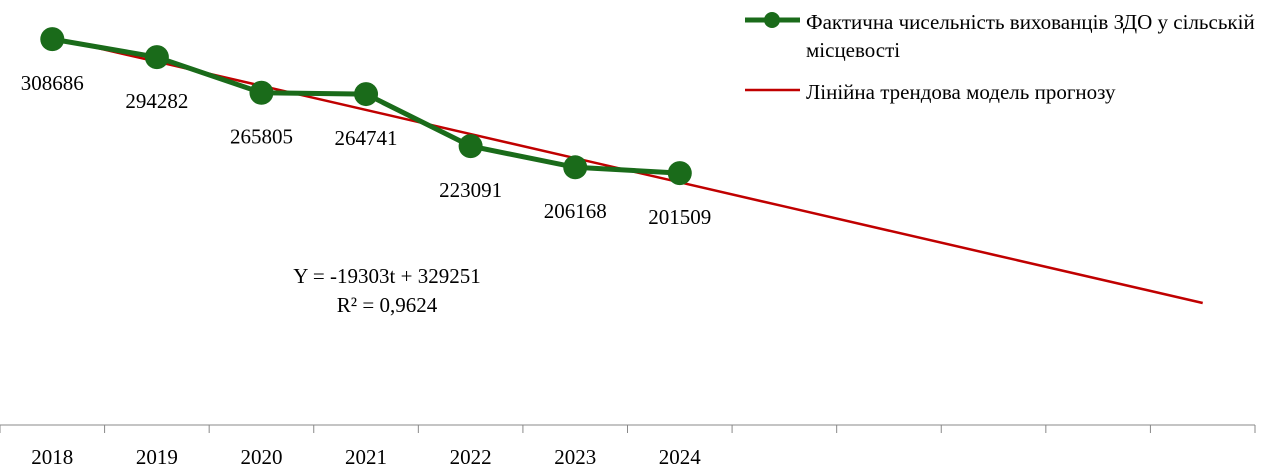 The image size is (1282, 468). What do you see at coordinates (366, 138) in the screenshot?
I see `data-label: 264741` at bounding box center [366, 138].